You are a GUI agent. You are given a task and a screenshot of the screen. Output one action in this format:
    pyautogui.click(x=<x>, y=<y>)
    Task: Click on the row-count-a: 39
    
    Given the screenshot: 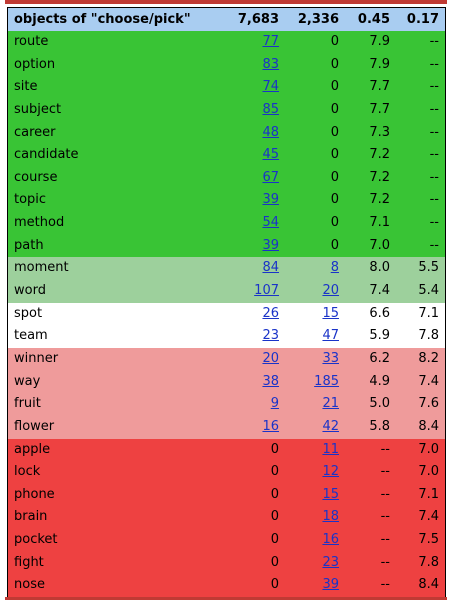 What is the action you would take?
    pyautogui.click(x=245, y=246)
    